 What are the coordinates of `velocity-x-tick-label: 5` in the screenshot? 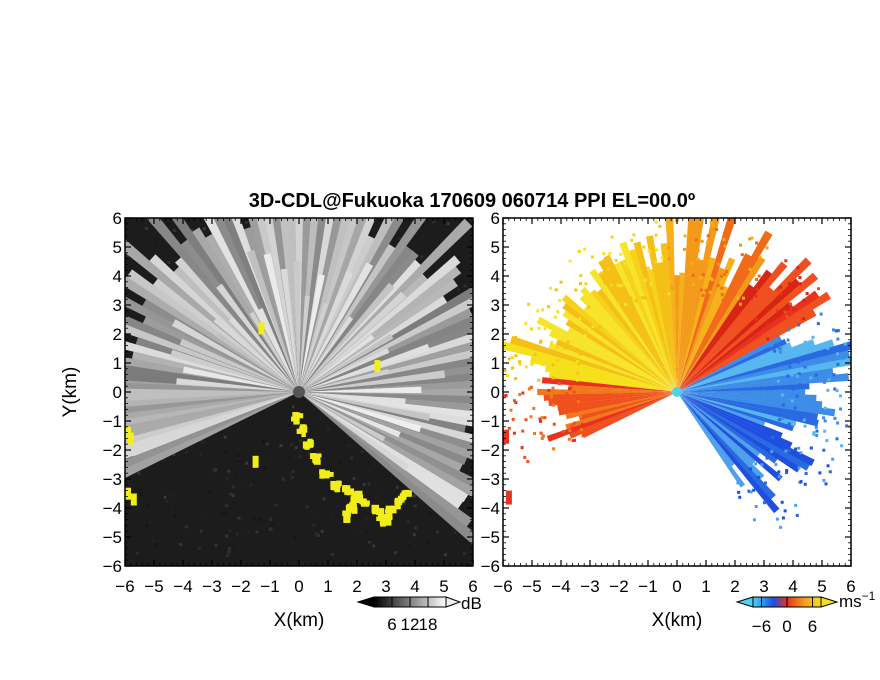 It's located at (821, 586).